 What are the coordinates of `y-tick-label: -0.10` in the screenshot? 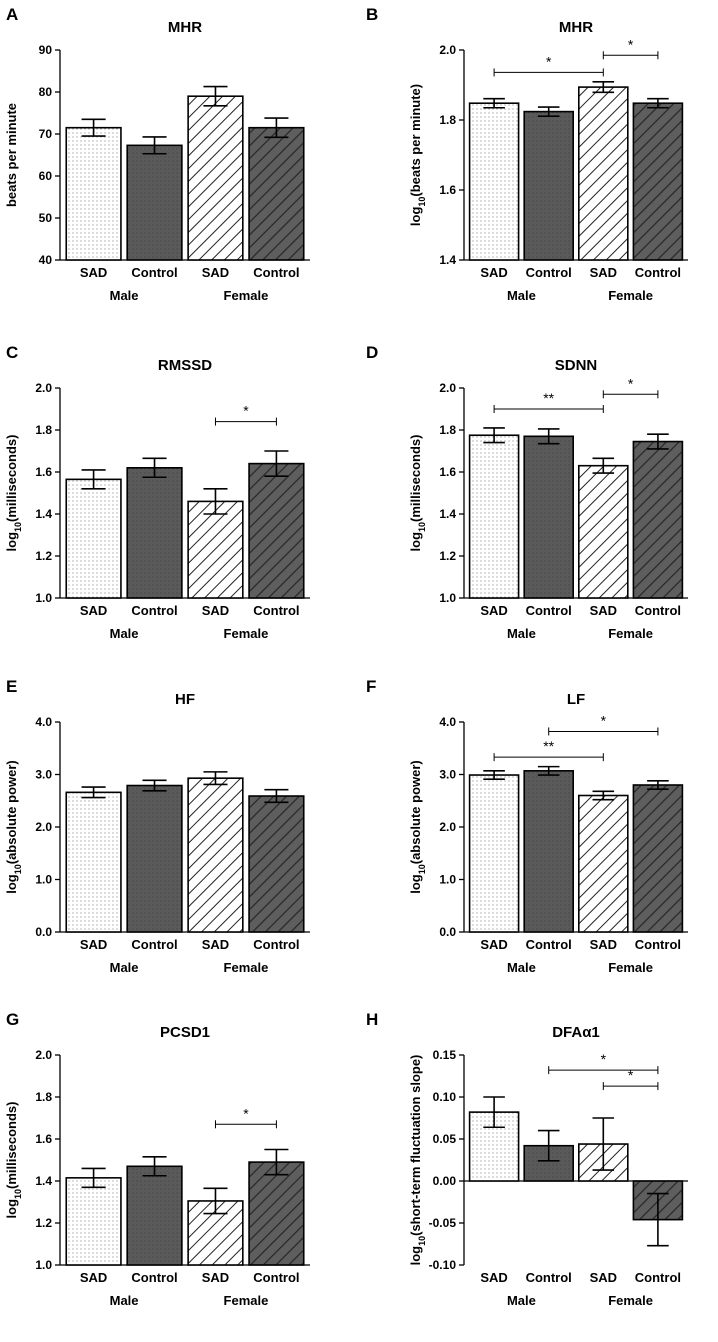 It's located at (443, 1265).